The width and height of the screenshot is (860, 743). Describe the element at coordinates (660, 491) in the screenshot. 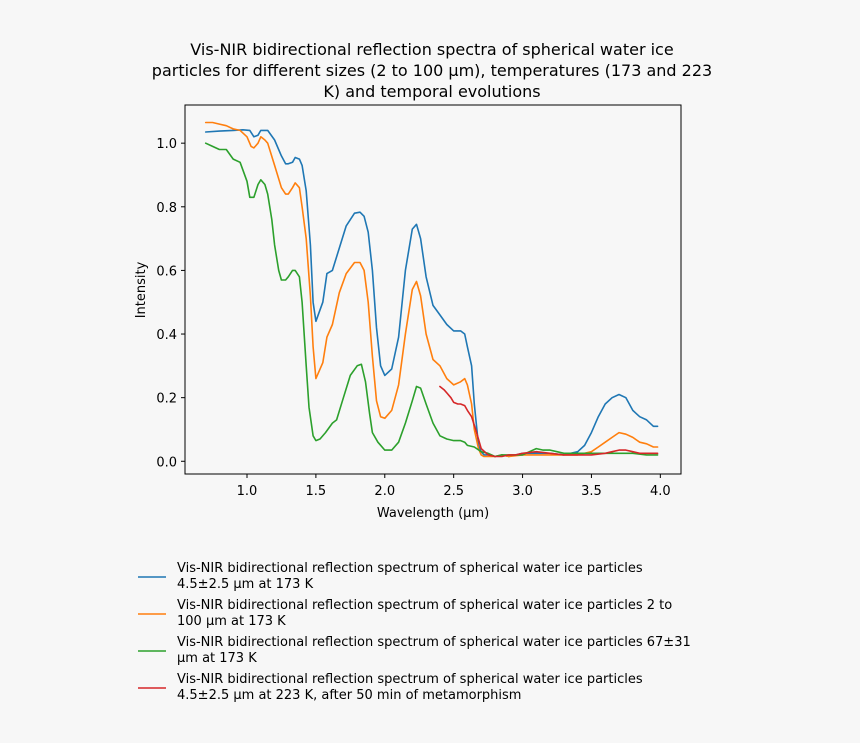

I see `x-tick-label: 4.0` at that location.